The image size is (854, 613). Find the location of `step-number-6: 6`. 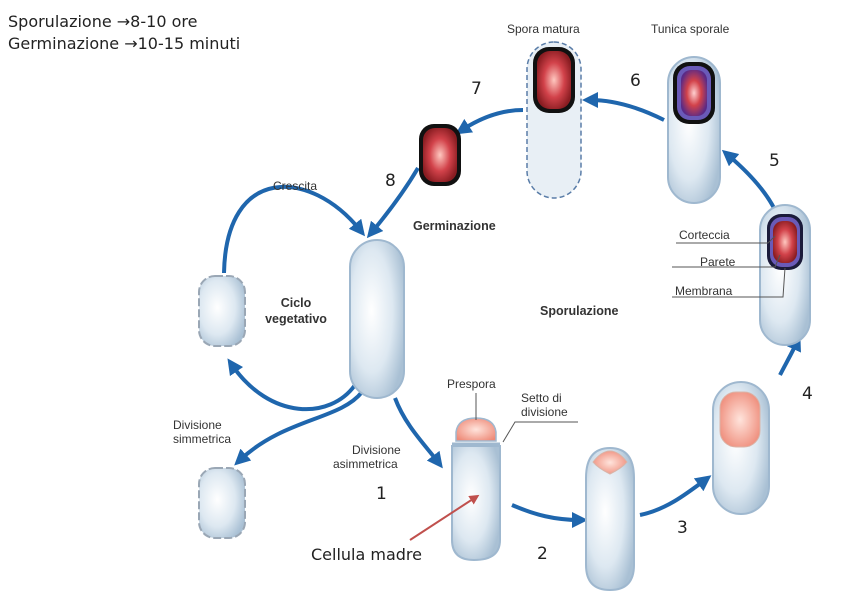

step-number-6: 6 is located at coordinates (635, 81).